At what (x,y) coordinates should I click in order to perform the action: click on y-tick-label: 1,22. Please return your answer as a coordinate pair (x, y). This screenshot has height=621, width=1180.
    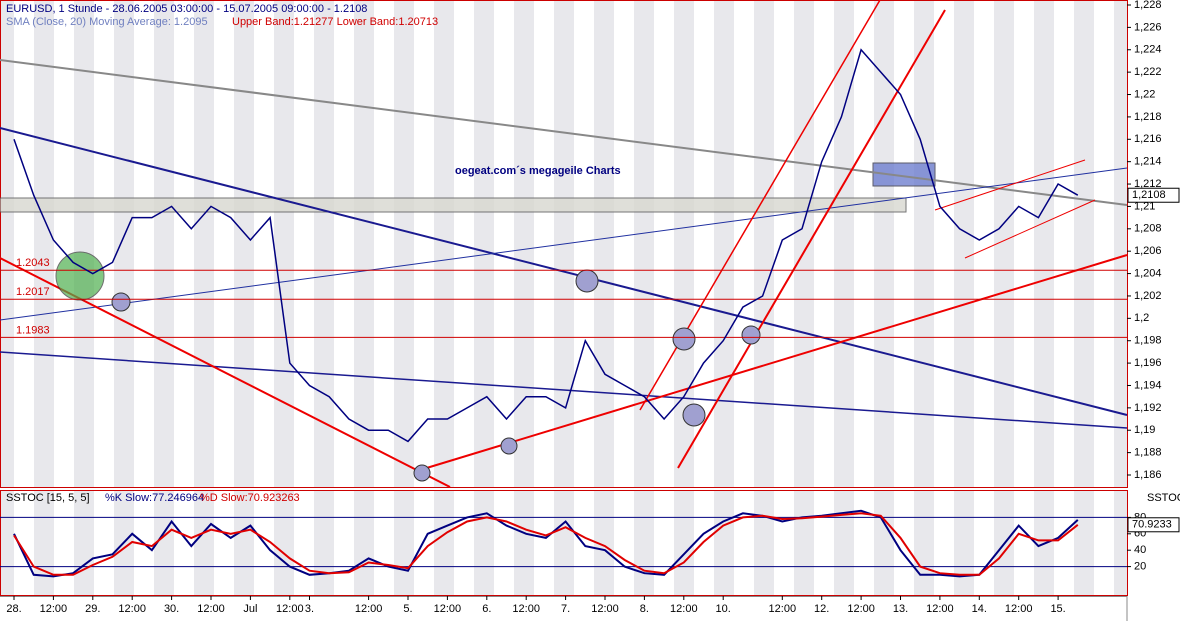
    Looking at the image, I should click on (1144, 94).